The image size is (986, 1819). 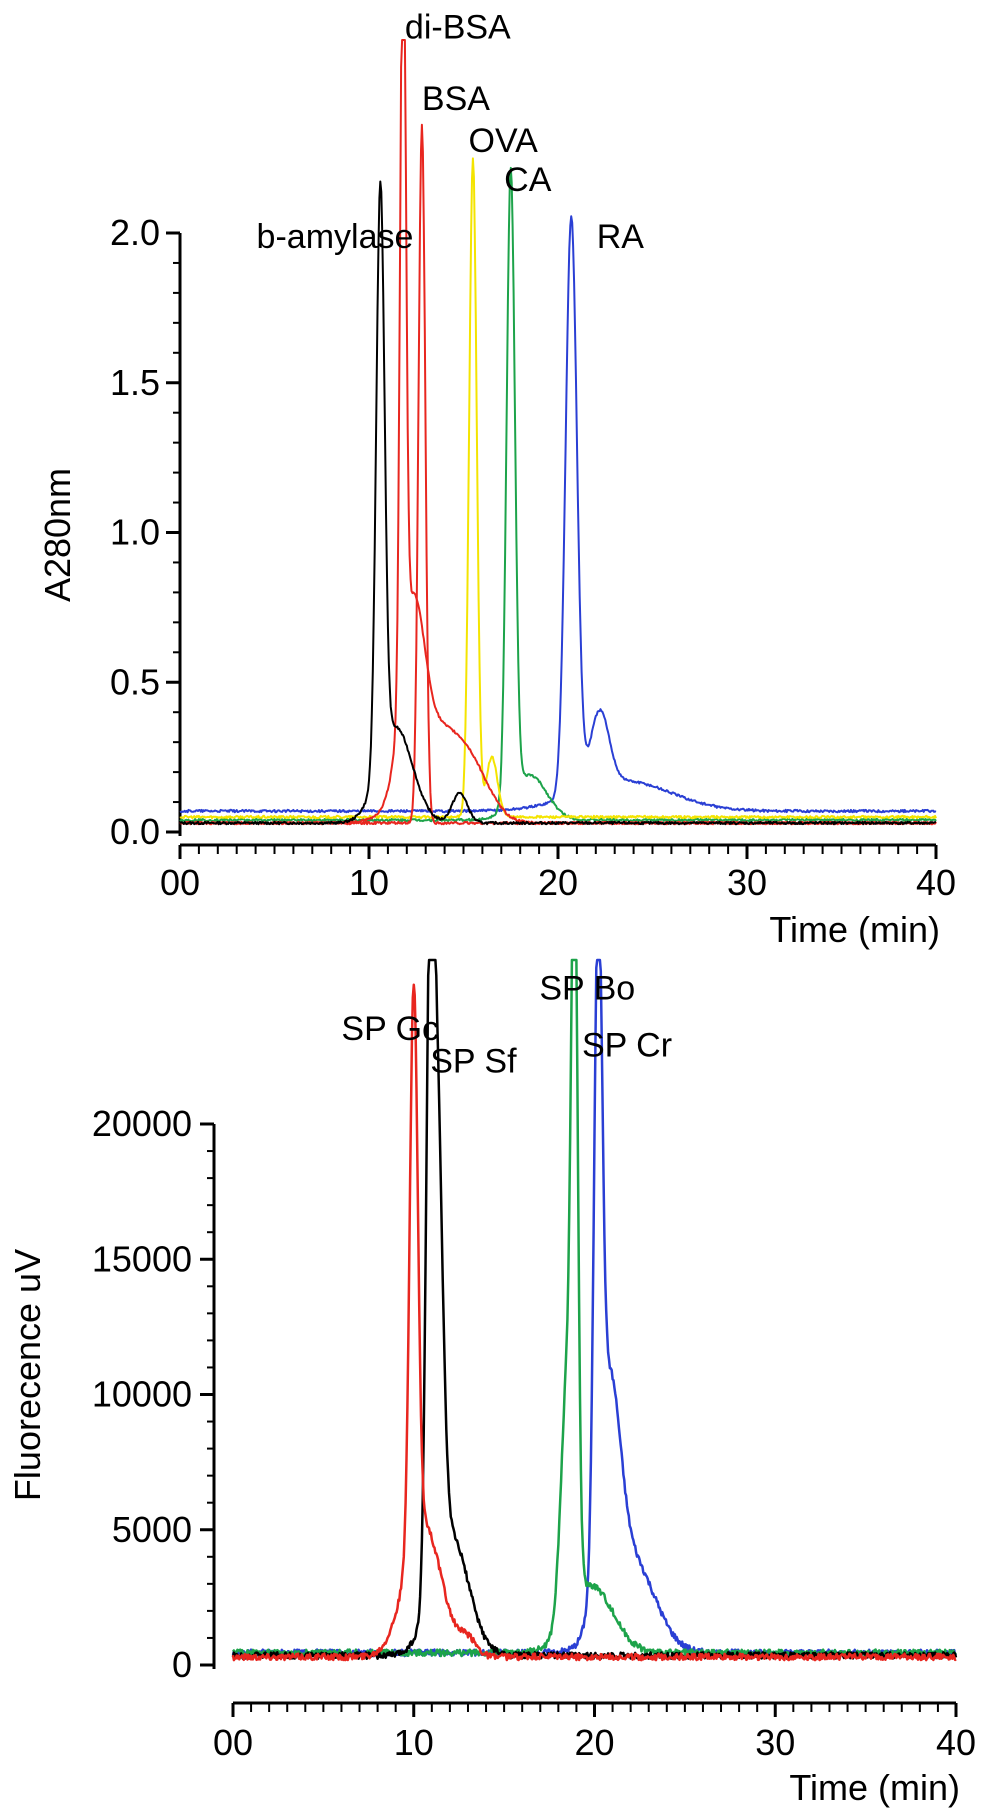 What do you see at coordinates (152, 1529) in the screenshot?
I see `y-tick-label: 5000` at bounding box center [152, 1529].